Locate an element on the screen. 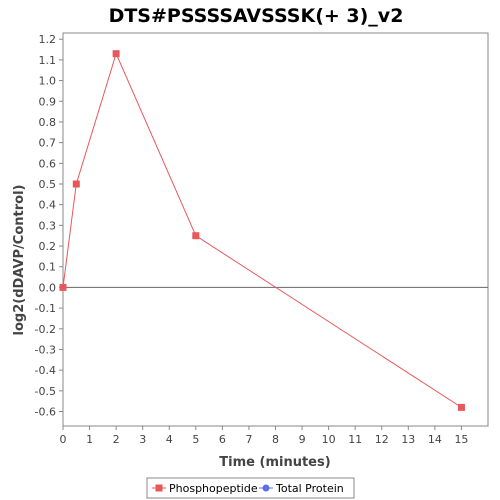 Image resolution: width=500 pixels, height=500 pixels. y-tick-label: -0.4 is located at coordinates (45, 370).